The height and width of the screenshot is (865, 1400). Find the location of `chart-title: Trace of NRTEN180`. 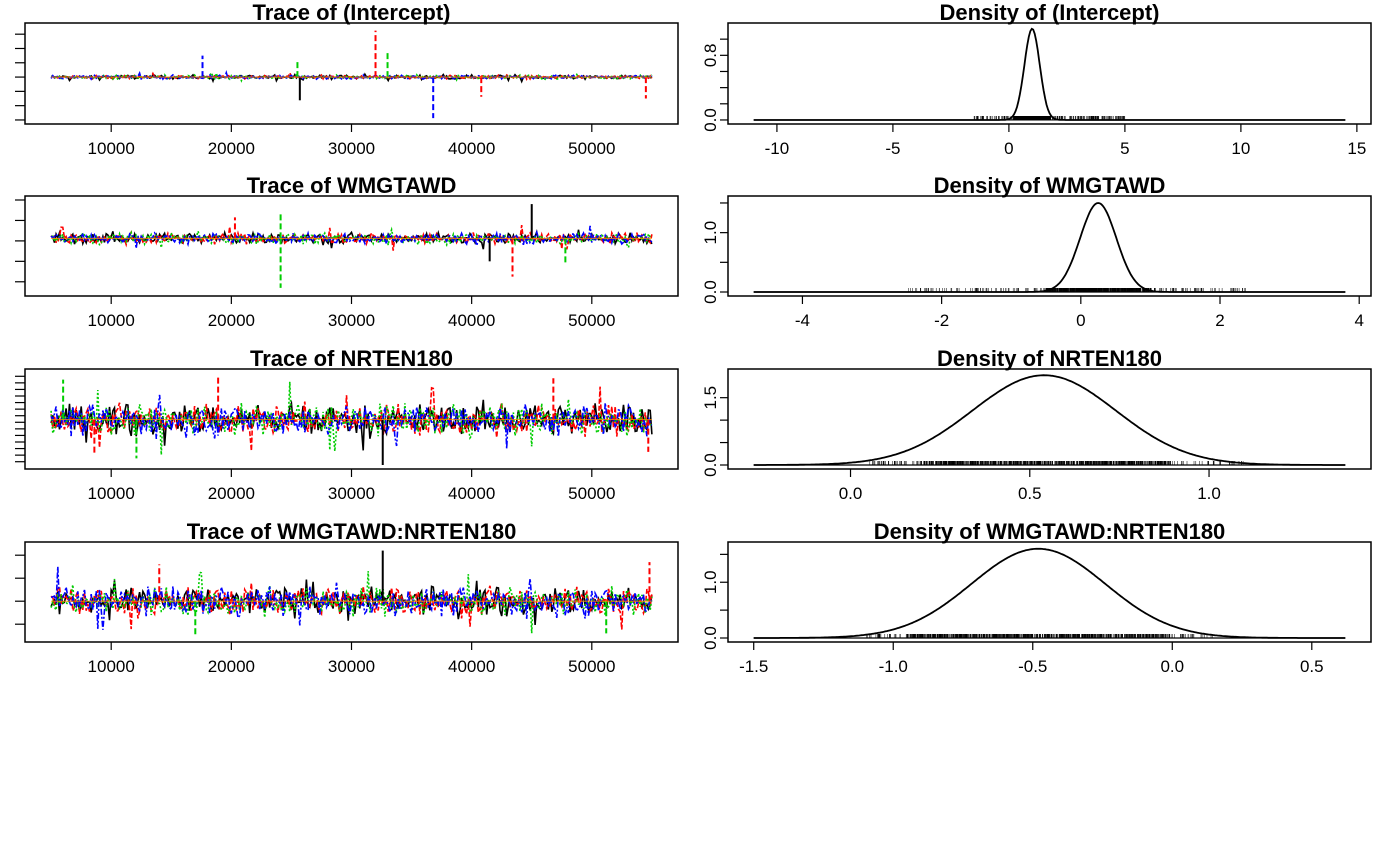

chart-title: Trace of NRTEN180 is located at coordinates (351, 358).